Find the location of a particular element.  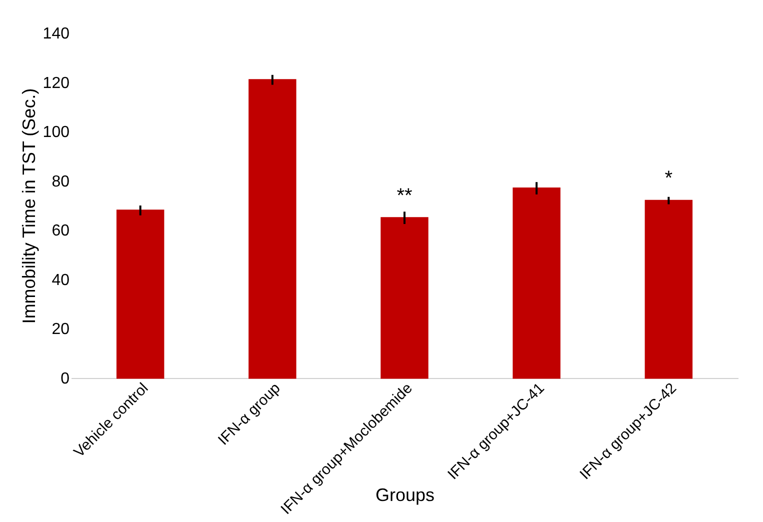

annotation: ** is located at coordinates (404, 195).